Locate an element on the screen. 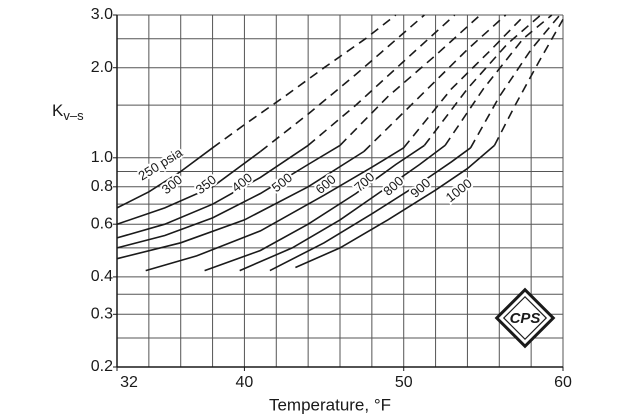 This screenshot has height=420, width=630. y-tick-label: 0.4 is located at coordinates (102, 276).